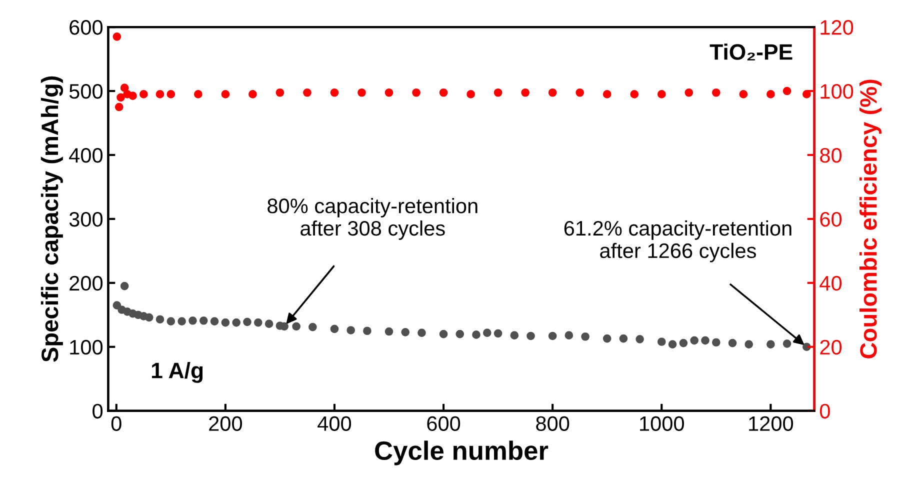  I want to click on annotation: 1 A/g, so click(177, 372).